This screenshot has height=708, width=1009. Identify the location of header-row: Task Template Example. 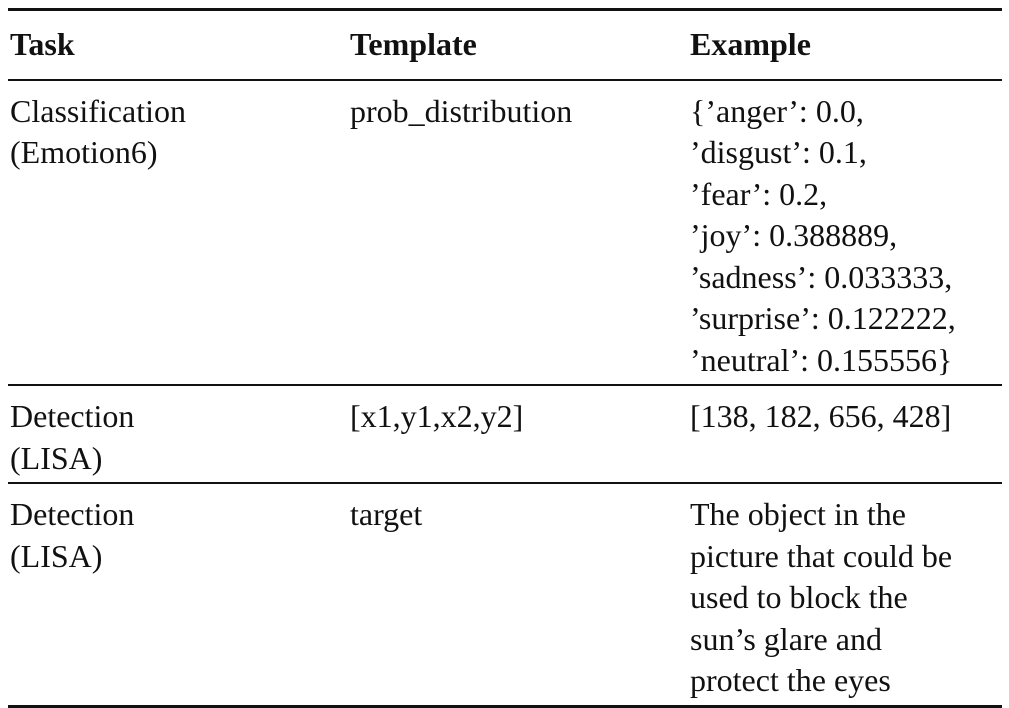
(505, 45).